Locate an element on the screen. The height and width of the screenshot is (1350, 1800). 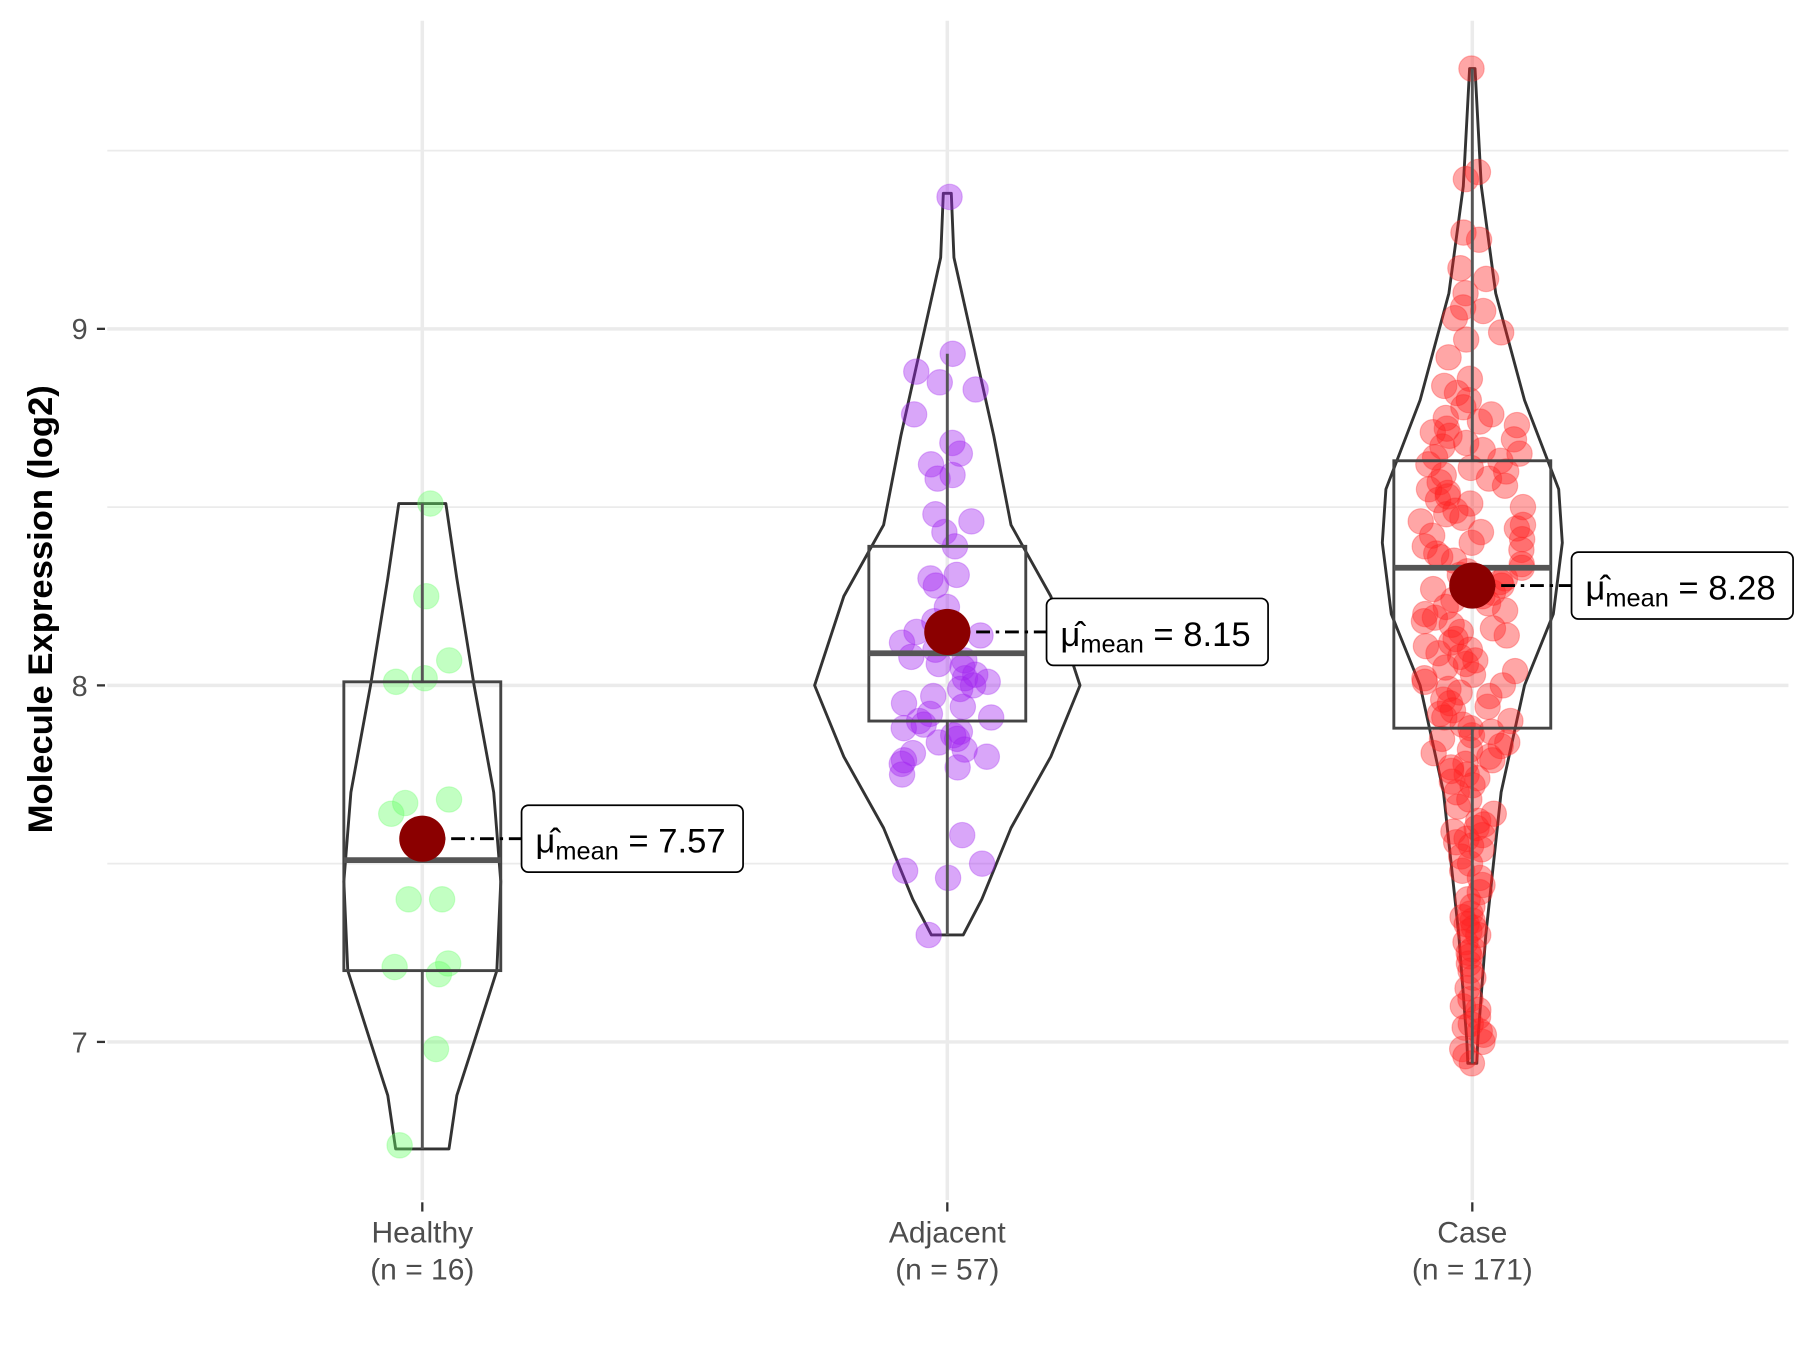
x-tick-label: Healthy is located at coordinates (422, 1233).